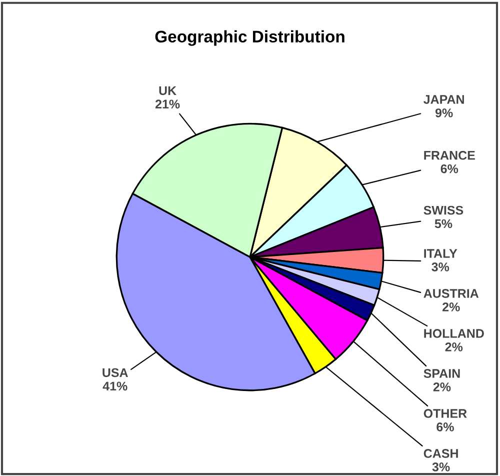 The image size is (500, 476). What do you see at coordinates (443, 223) in the screenshot?
I see `data-label: 5%` at bounding box center [443, 223].